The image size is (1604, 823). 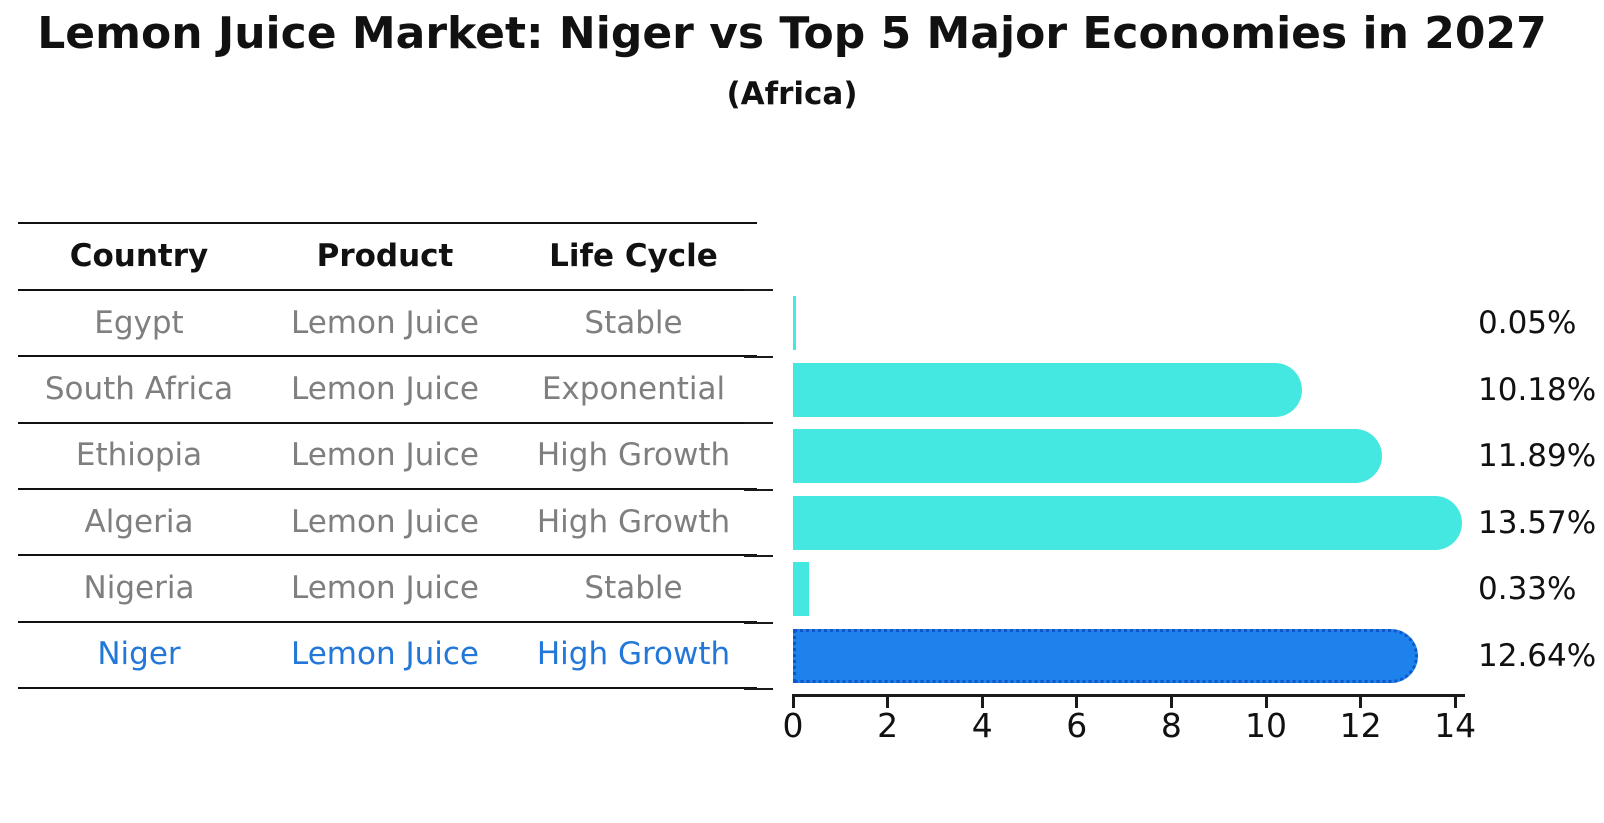 What do you see at coordinates (1537, 522) in the screenshot?
I see `value-label-algeria: 13.57%` at bounding box center [1537, 522].